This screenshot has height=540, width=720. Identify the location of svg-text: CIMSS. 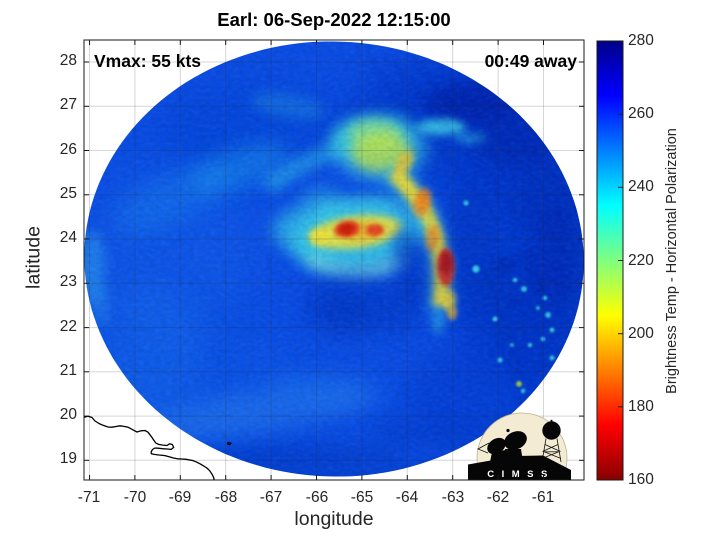
(521, 474).